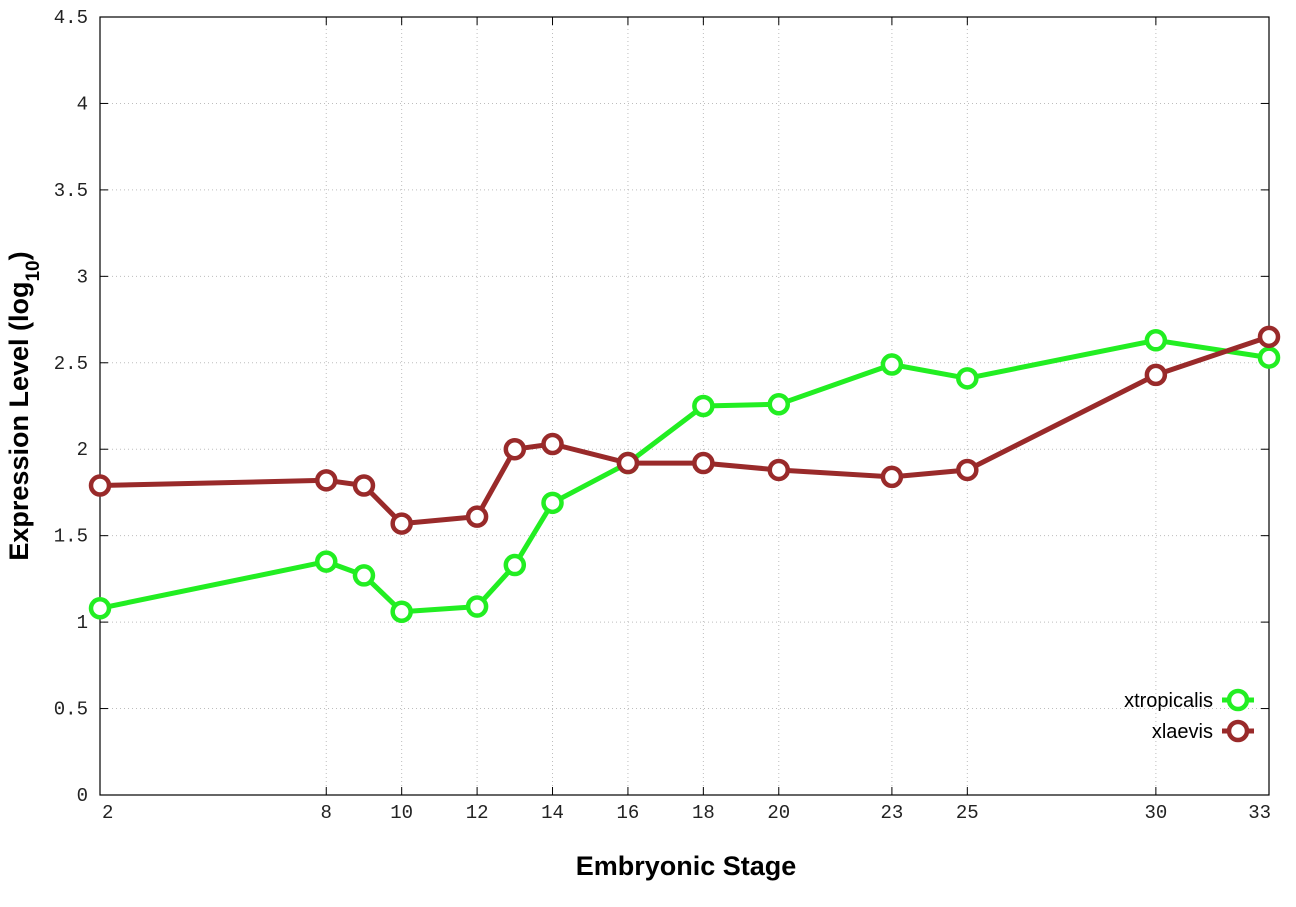 The height and width of the screenshot is (907, 1296). I want to click on y-axis-title: Expression Level (log10), so click(24, 405).